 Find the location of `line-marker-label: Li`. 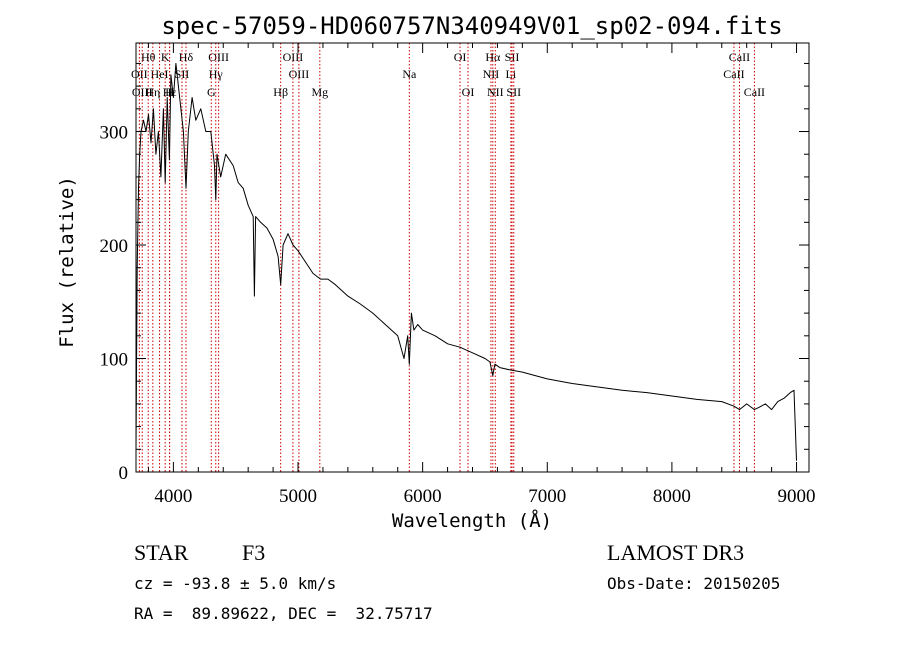

line-marker-label: Li is located at coordinates (511, 74).